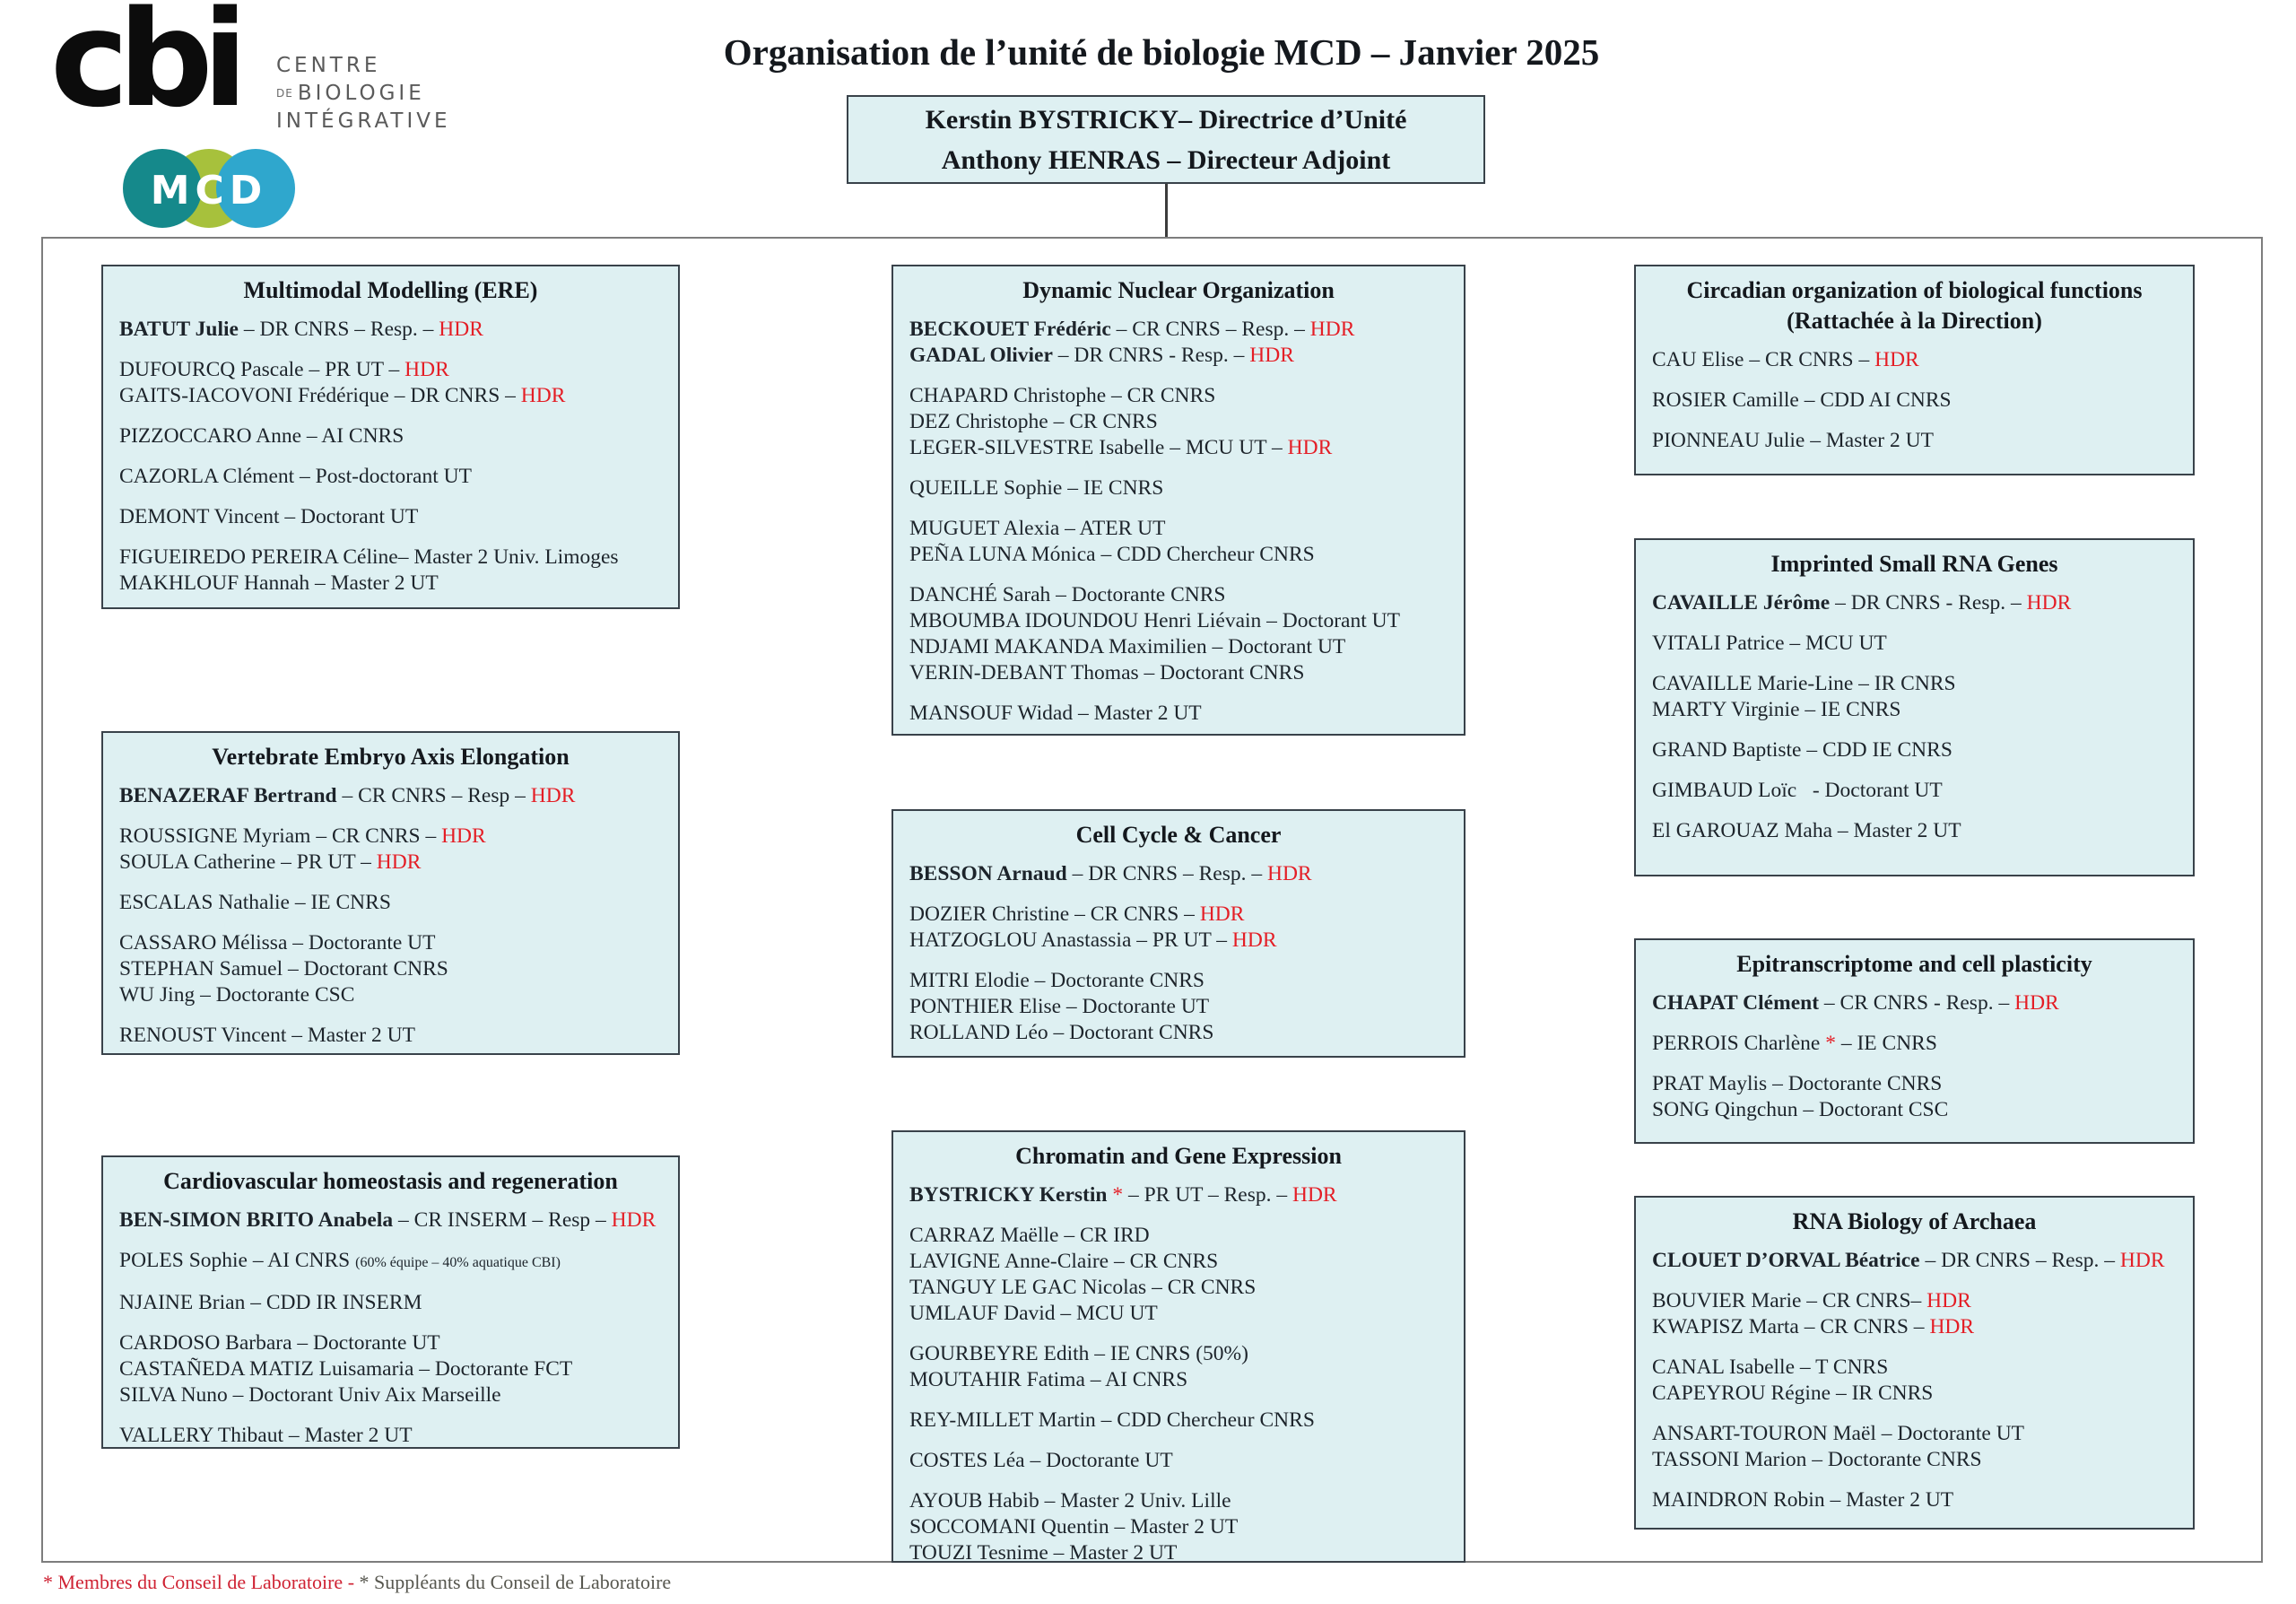 This screenshot has width=2296, height=1604. I want to click on member-group: NJAINE Brian – CDD IR INSERM, so click(390, 1303).